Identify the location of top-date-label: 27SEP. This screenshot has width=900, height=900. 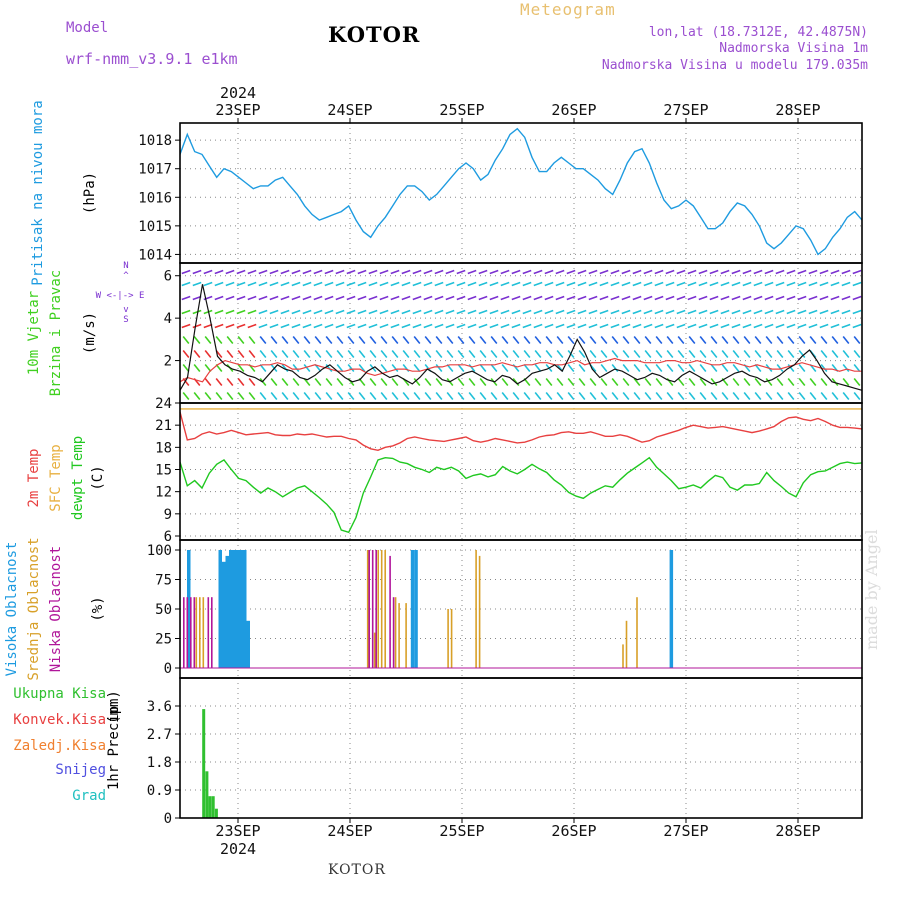
(685, 110).